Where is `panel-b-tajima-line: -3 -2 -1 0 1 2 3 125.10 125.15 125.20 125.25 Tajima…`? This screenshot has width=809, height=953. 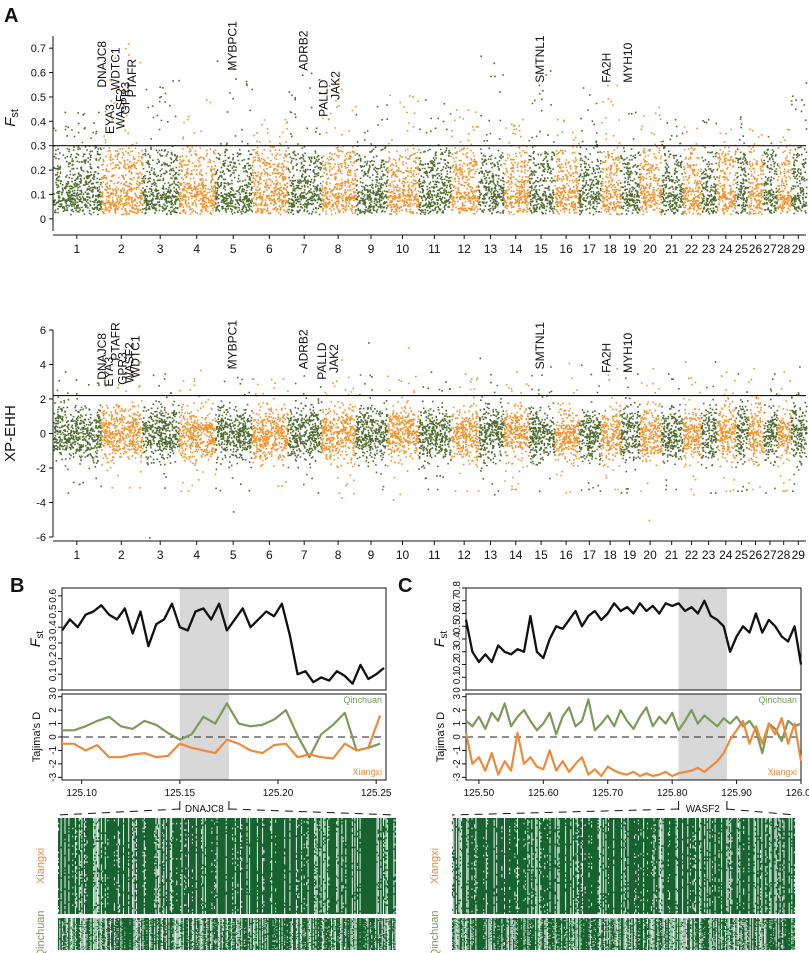
panel-b-tajima-line: -3 -2 -1 0 1 2 3 125.10 125.15 125.20 125.25 Tajima… is located at coordinates (211, 746).